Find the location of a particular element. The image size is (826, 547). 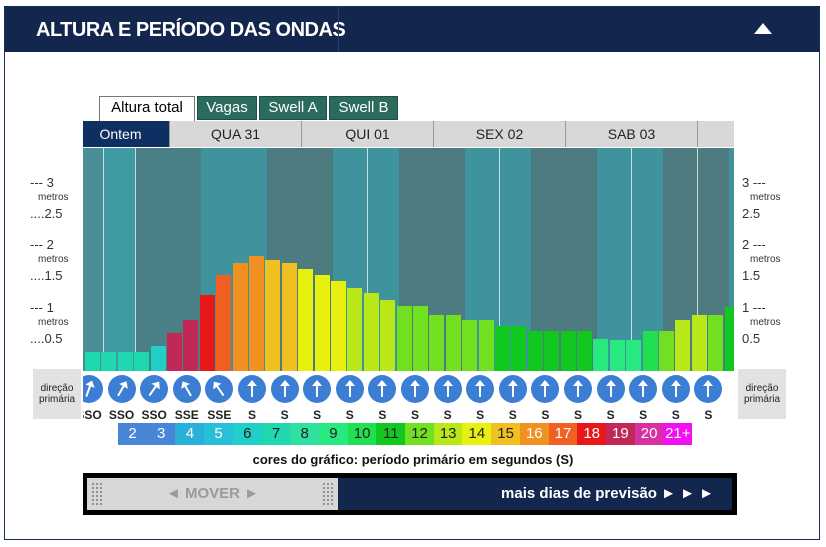

y-tick-minor: ....2.5 is located at coordinates (46, 213).